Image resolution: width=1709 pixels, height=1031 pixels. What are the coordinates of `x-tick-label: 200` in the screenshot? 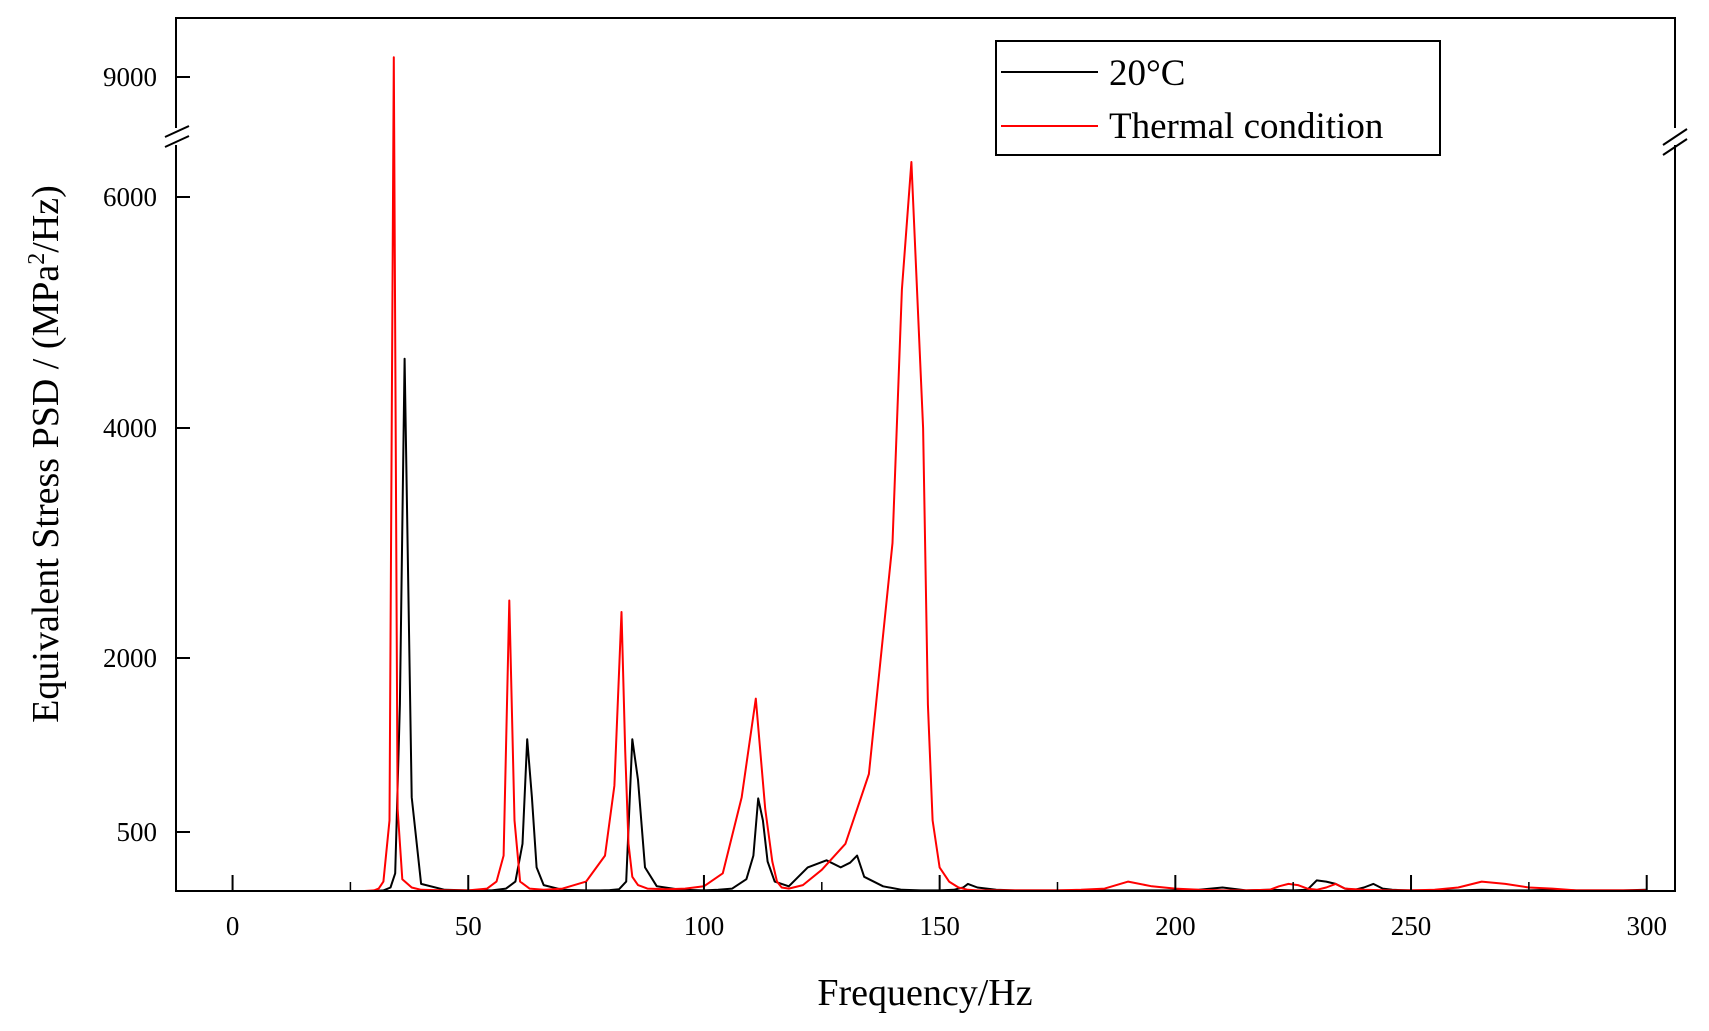 It's located at (1175, 926).